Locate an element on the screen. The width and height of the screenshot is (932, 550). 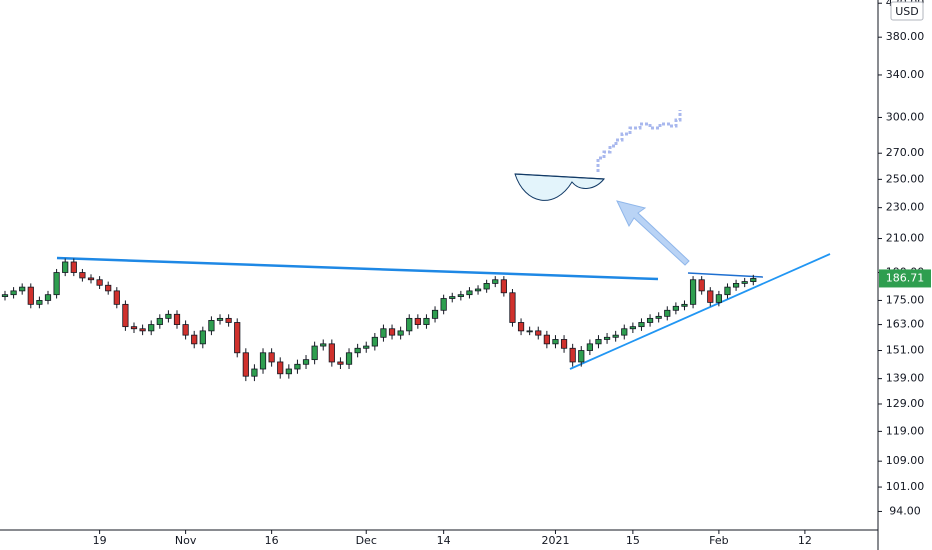
x-tick-label: 15 is located at coordinates (633, 540).